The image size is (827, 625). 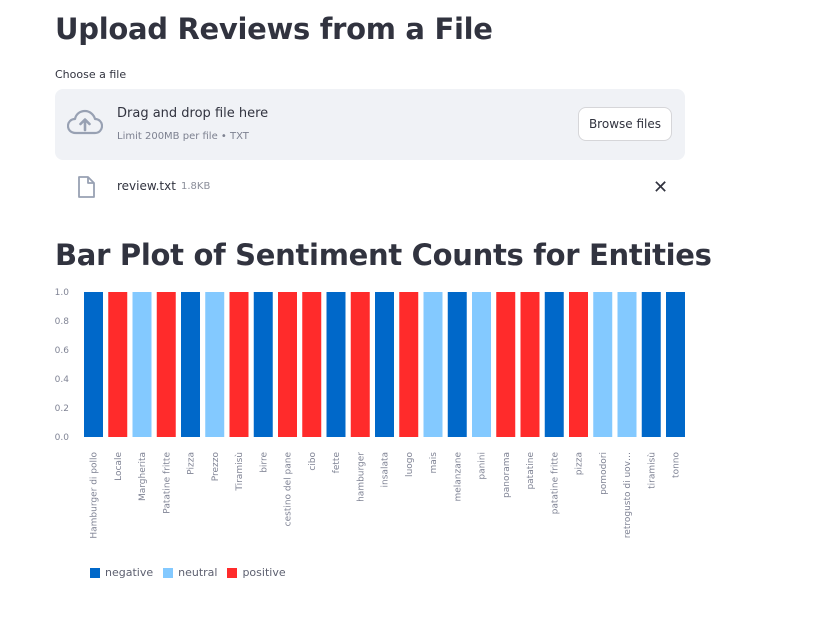 What do you see at coordinates (410, 464) in the screenshot?
I see `x-tick-label: luogo` at bounding box center [410, 464].